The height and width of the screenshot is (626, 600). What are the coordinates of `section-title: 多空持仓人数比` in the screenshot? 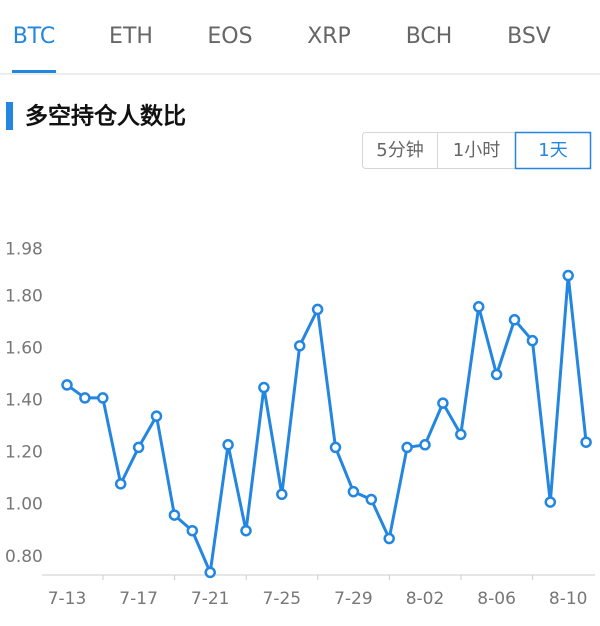 It's located at (105, 116).